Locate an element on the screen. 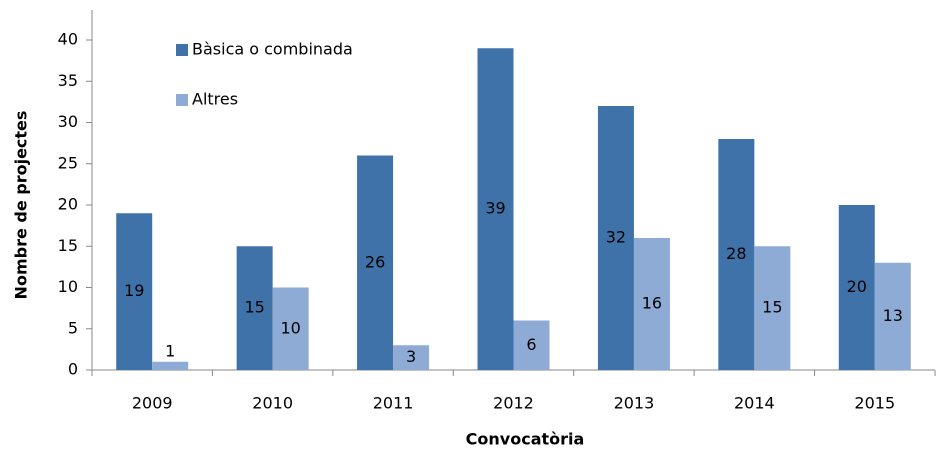  data-label: 32 is located at coordinates (616, 237).